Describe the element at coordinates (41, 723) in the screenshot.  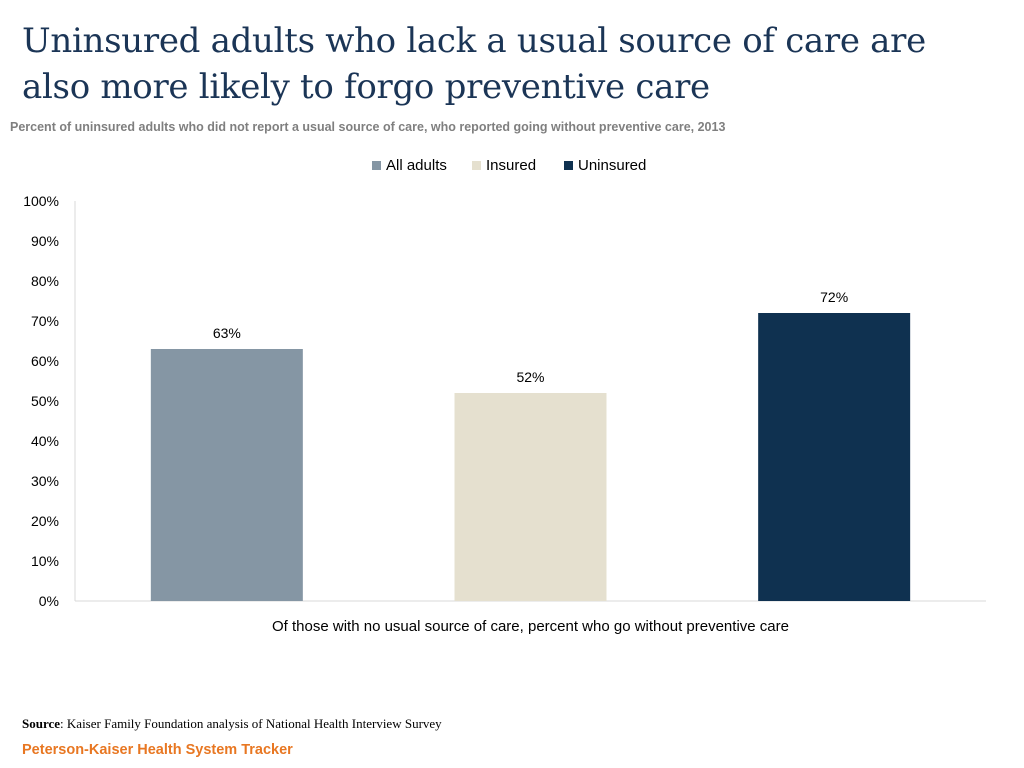
I see `source-label: Source` at that location.